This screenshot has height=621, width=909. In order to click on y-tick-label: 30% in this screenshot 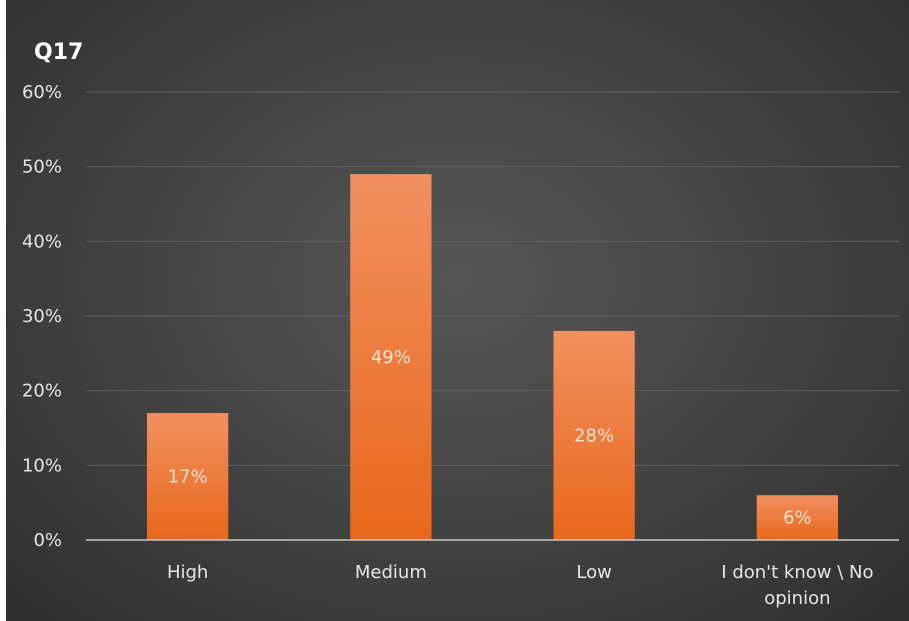, I will do `click(42, 316)`.